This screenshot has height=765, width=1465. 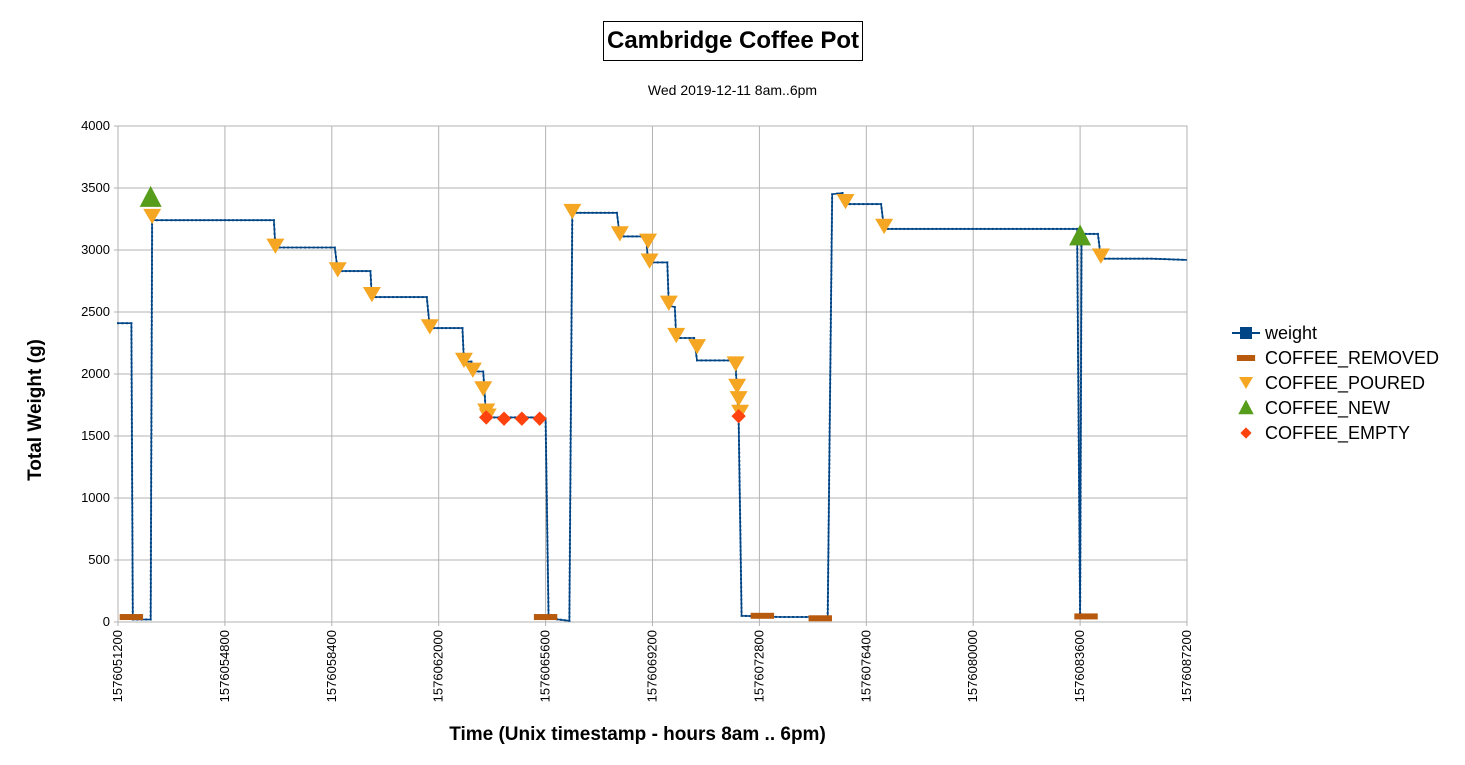 What do you see at coordinates (732, 90) in the screenshot?
I see `chart-subtitle: Wed 2019-12-11 8am..6pm` at bounding box center [732, 90].